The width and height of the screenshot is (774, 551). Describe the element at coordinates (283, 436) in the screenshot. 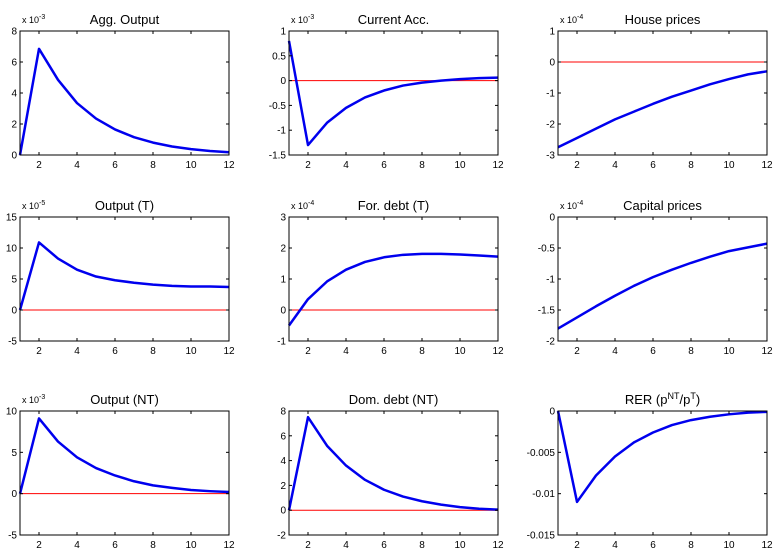

I see `y-tick-label: 6` at that location.